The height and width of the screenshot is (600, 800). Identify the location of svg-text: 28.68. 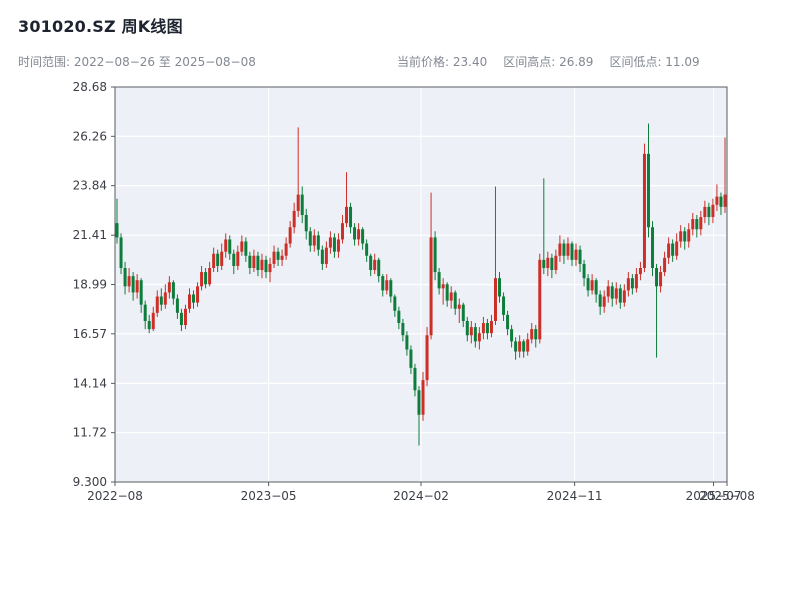
(90, 87).